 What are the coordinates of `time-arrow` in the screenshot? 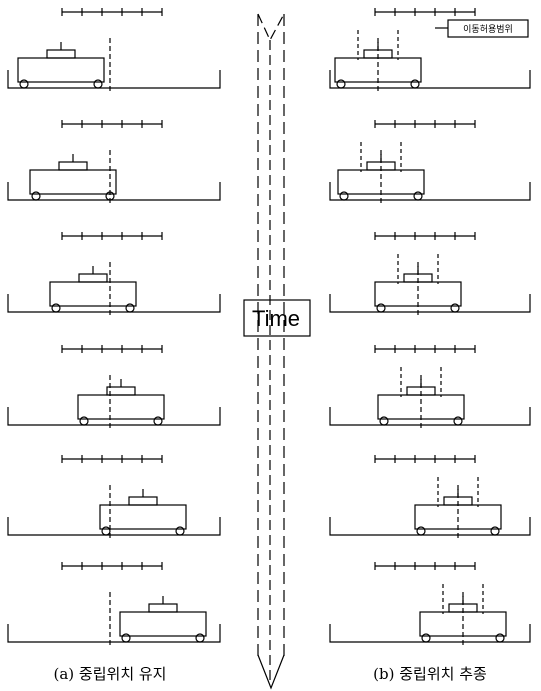 It's located at (277, 351).